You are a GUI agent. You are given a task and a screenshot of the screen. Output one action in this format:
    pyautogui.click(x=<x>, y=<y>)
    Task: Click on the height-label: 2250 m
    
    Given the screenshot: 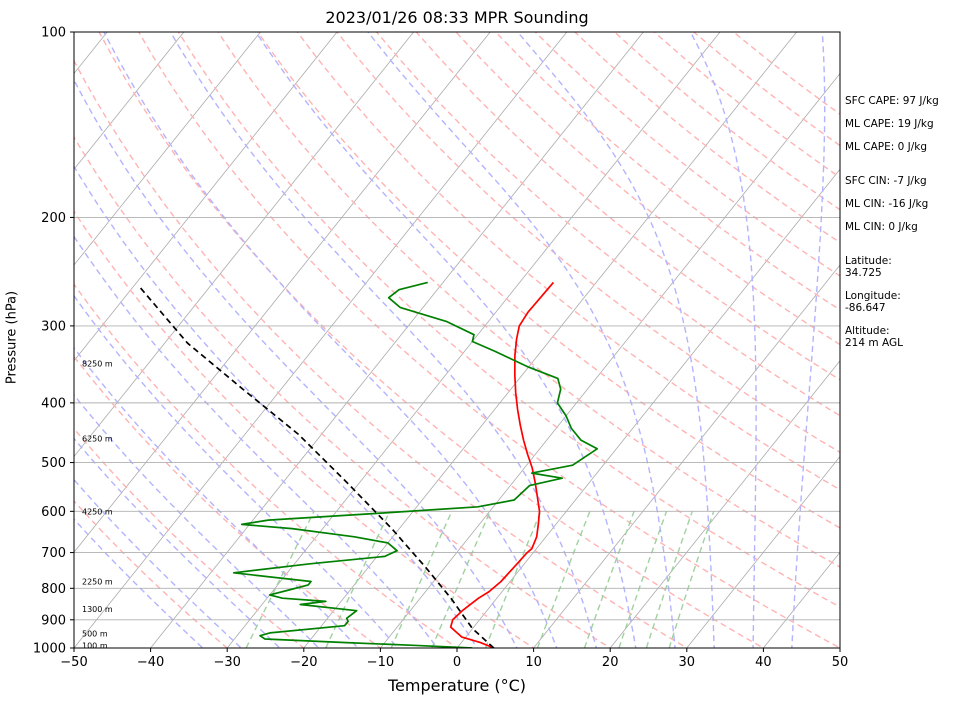 What is the action you would take?
    pyautogui.click(x=97, y=582)
    